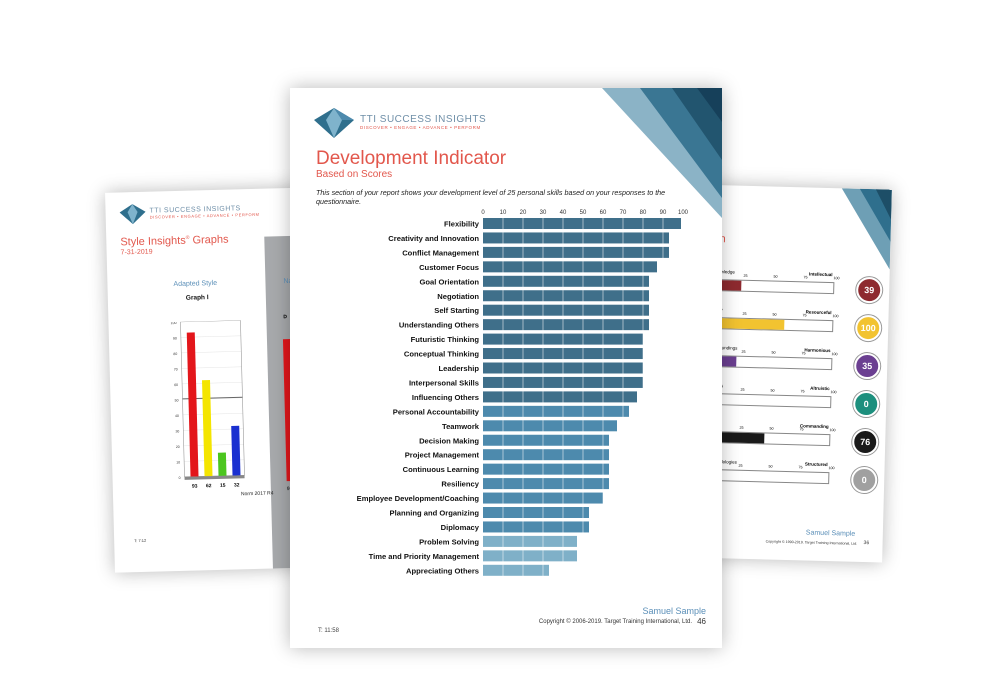 The height and width of the screenshot is (700, 1000). I want to click on left-title-suffix: Graphs, so click(209, 240).